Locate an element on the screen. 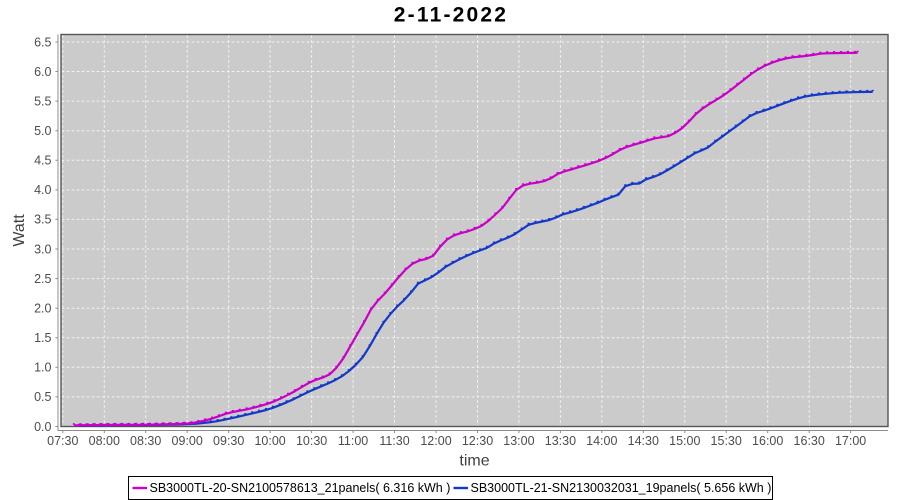  svg-text: 08:00 is located at coordinates (104, 441).